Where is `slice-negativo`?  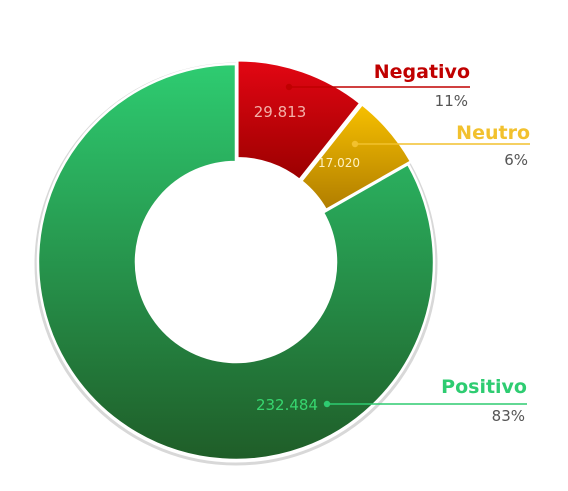
slice-negativo is located at coordinates (299, 120).